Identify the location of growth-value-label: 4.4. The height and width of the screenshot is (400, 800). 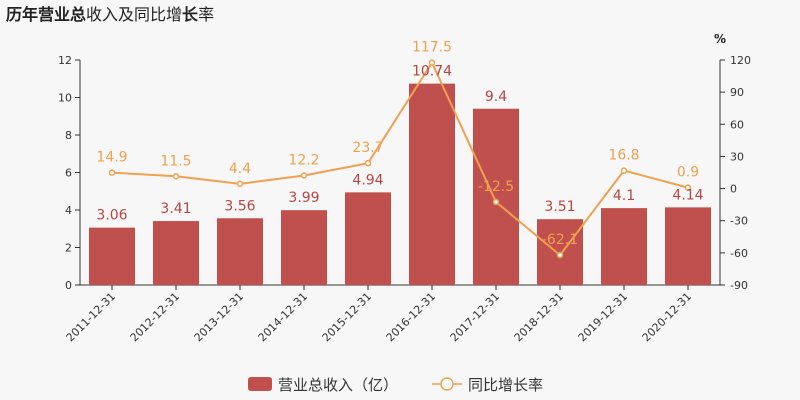
(240, 169).